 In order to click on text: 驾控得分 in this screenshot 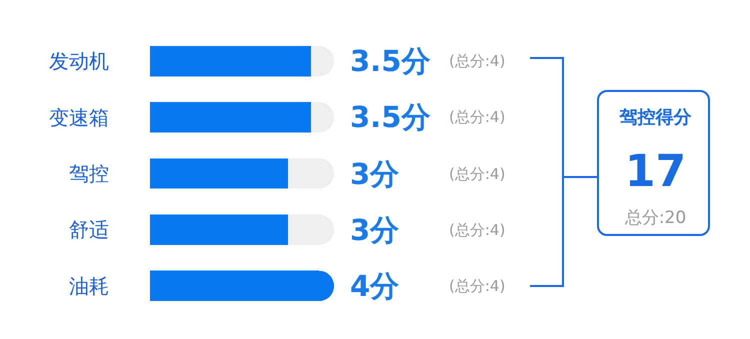, I will do `click(655, 118)`.